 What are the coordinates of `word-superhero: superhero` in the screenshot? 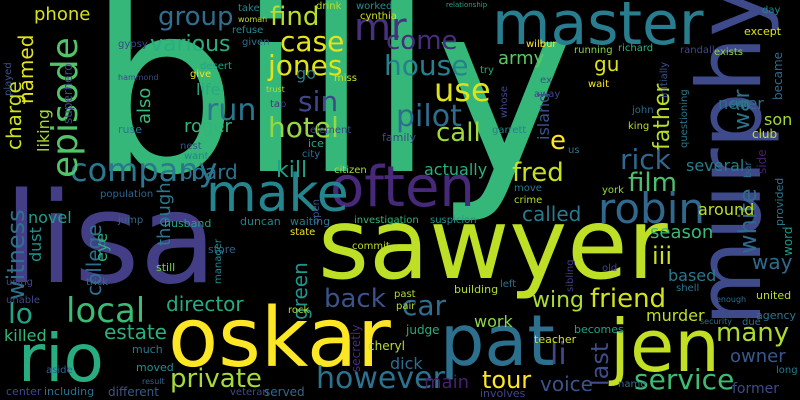 It's located at (68, 93).